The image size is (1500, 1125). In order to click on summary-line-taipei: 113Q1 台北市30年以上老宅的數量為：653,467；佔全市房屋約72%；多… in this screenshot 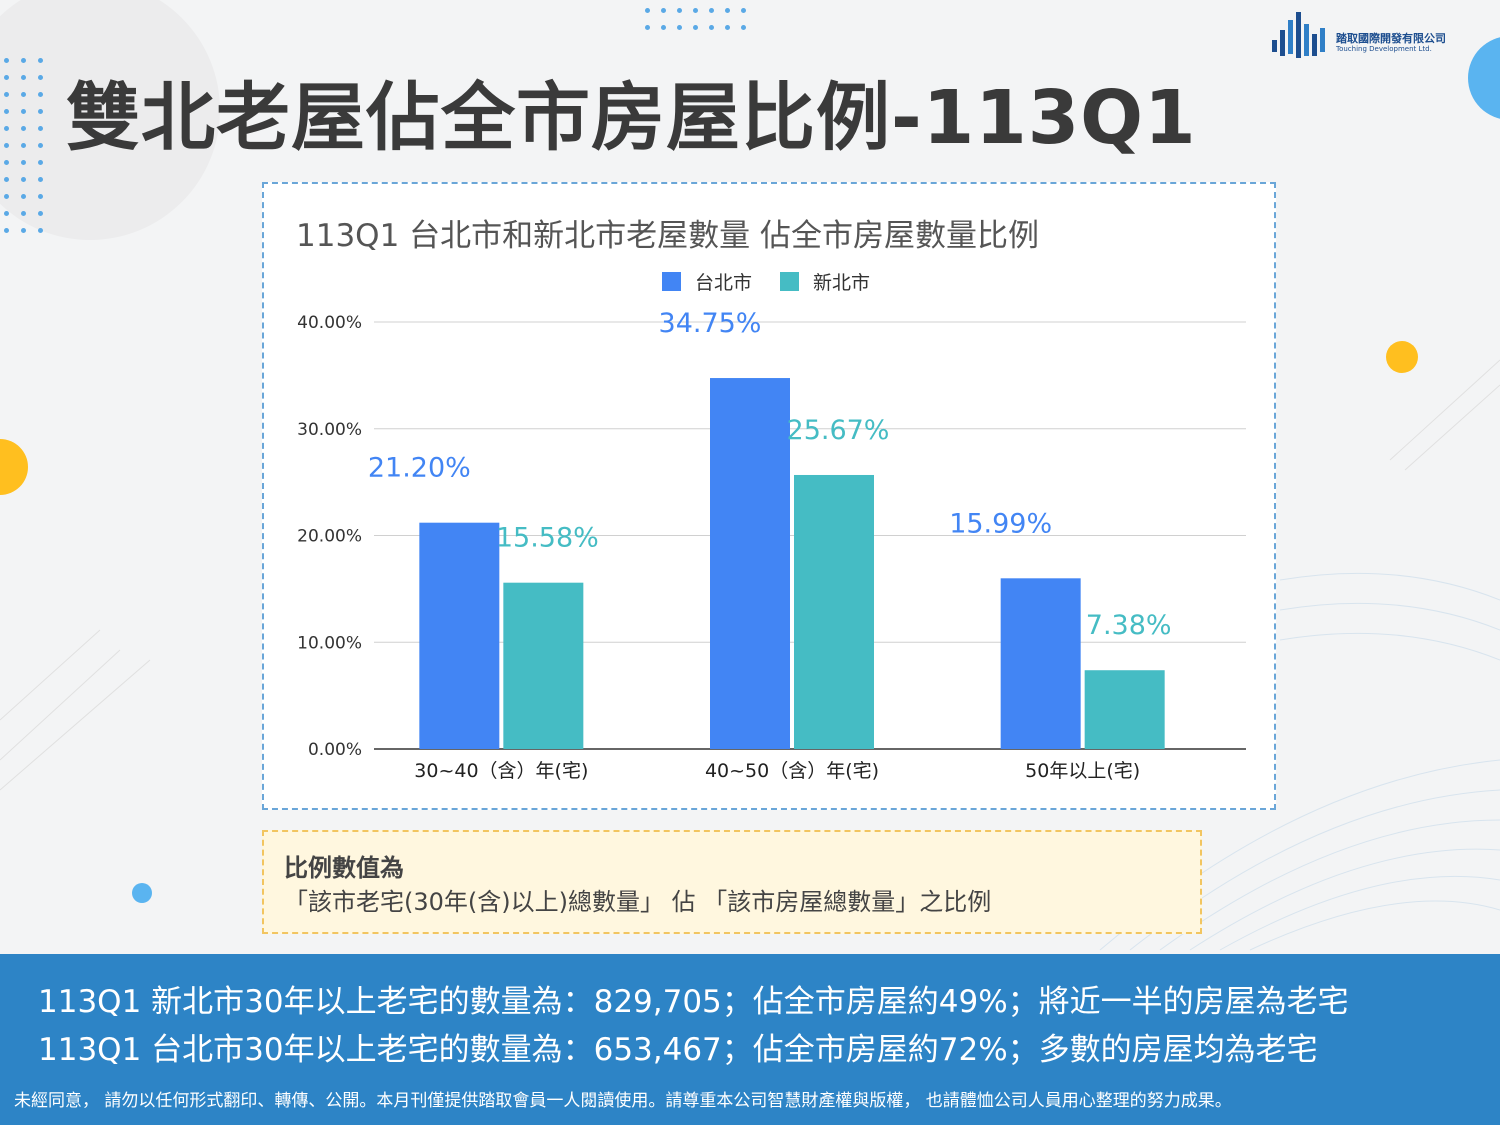, I will do `click(678, 1050)`.